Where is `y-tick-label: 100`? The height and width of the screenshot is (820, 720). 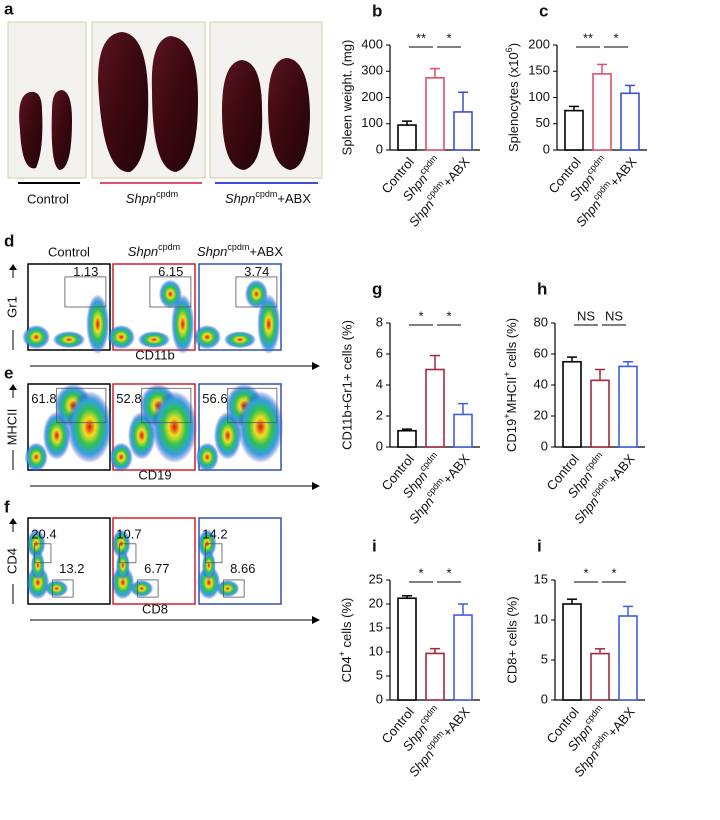 y-tick-label: 100 is located at coordinates (539, 96).